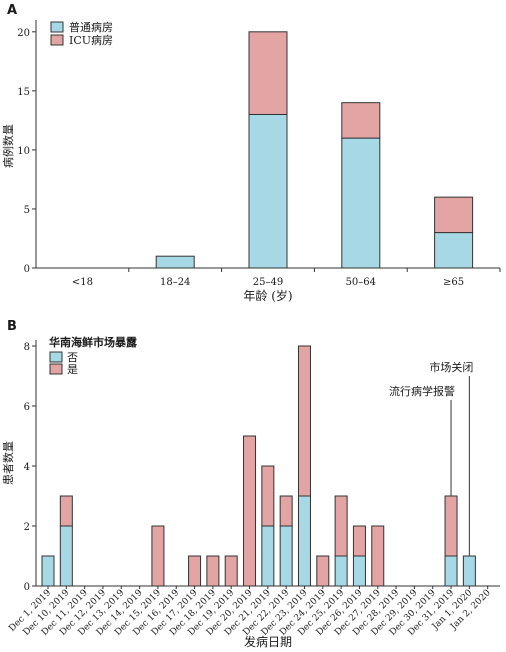  What do you see at coordinates (422, 391) in the screenshot?
I see `annotation-epidemic-alert: 流行病学报警` at bounding box center [422, 391].